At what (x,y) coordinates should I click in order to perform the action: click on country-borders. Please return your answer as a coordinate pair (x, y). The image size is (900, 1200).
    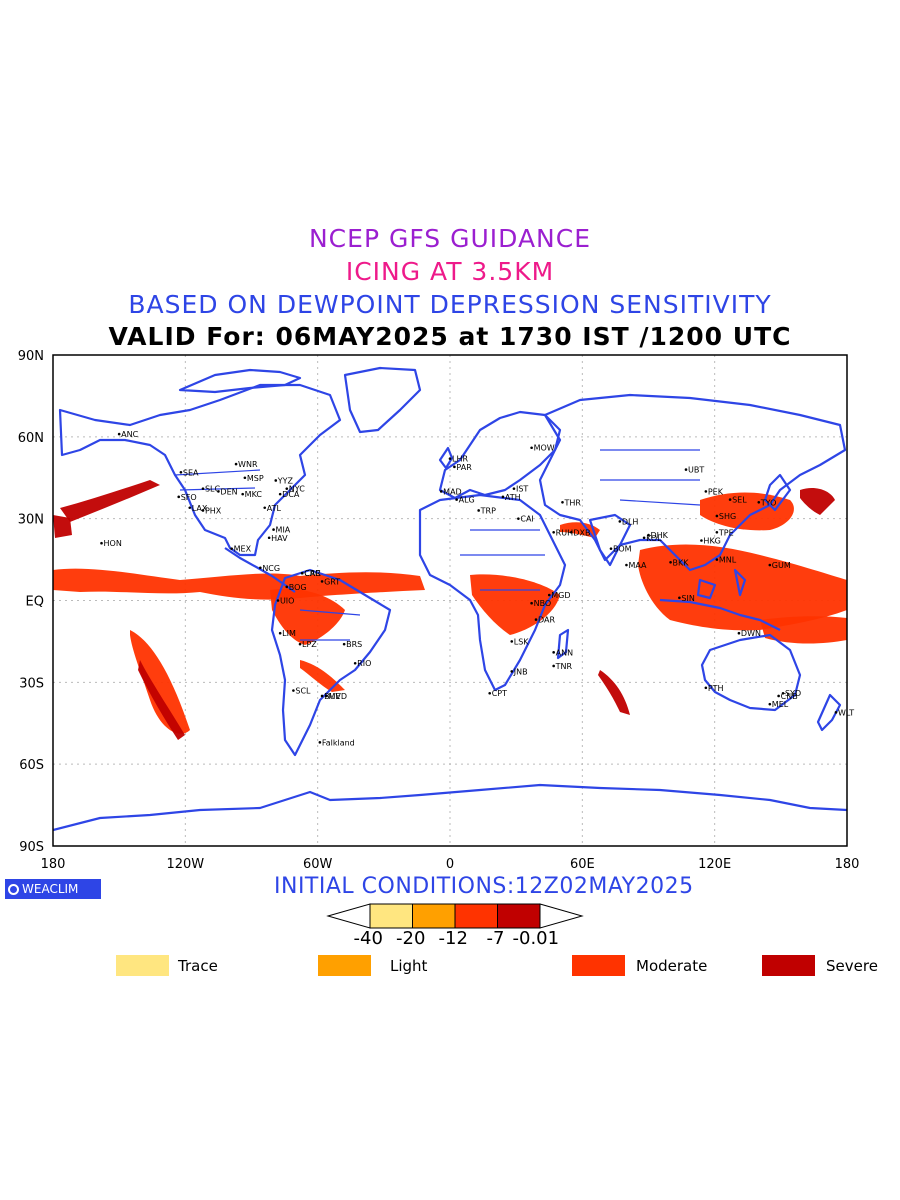
    Looking at the image, I should click on (437, 545).